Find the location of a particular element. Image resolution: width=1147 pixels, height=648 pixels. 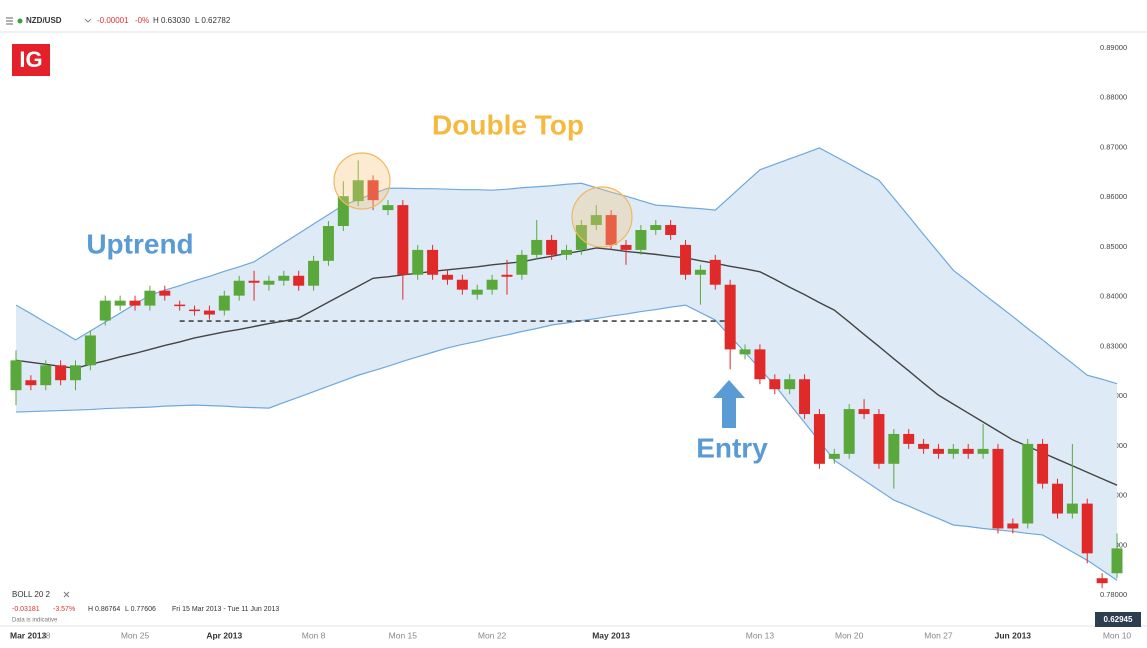

y-tick-label: 0.88000 is located at coordinates (1113, 97).